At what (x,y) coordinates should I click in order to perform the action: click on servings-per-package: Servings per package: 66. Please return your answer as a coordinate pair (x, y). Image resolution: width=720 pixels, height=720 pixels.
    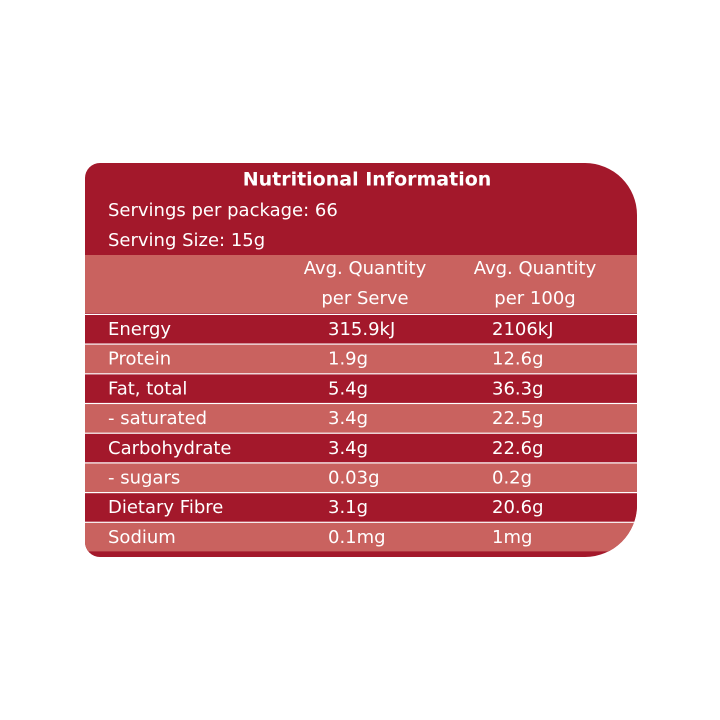
    Looking at the image, I should click on (223, 210).